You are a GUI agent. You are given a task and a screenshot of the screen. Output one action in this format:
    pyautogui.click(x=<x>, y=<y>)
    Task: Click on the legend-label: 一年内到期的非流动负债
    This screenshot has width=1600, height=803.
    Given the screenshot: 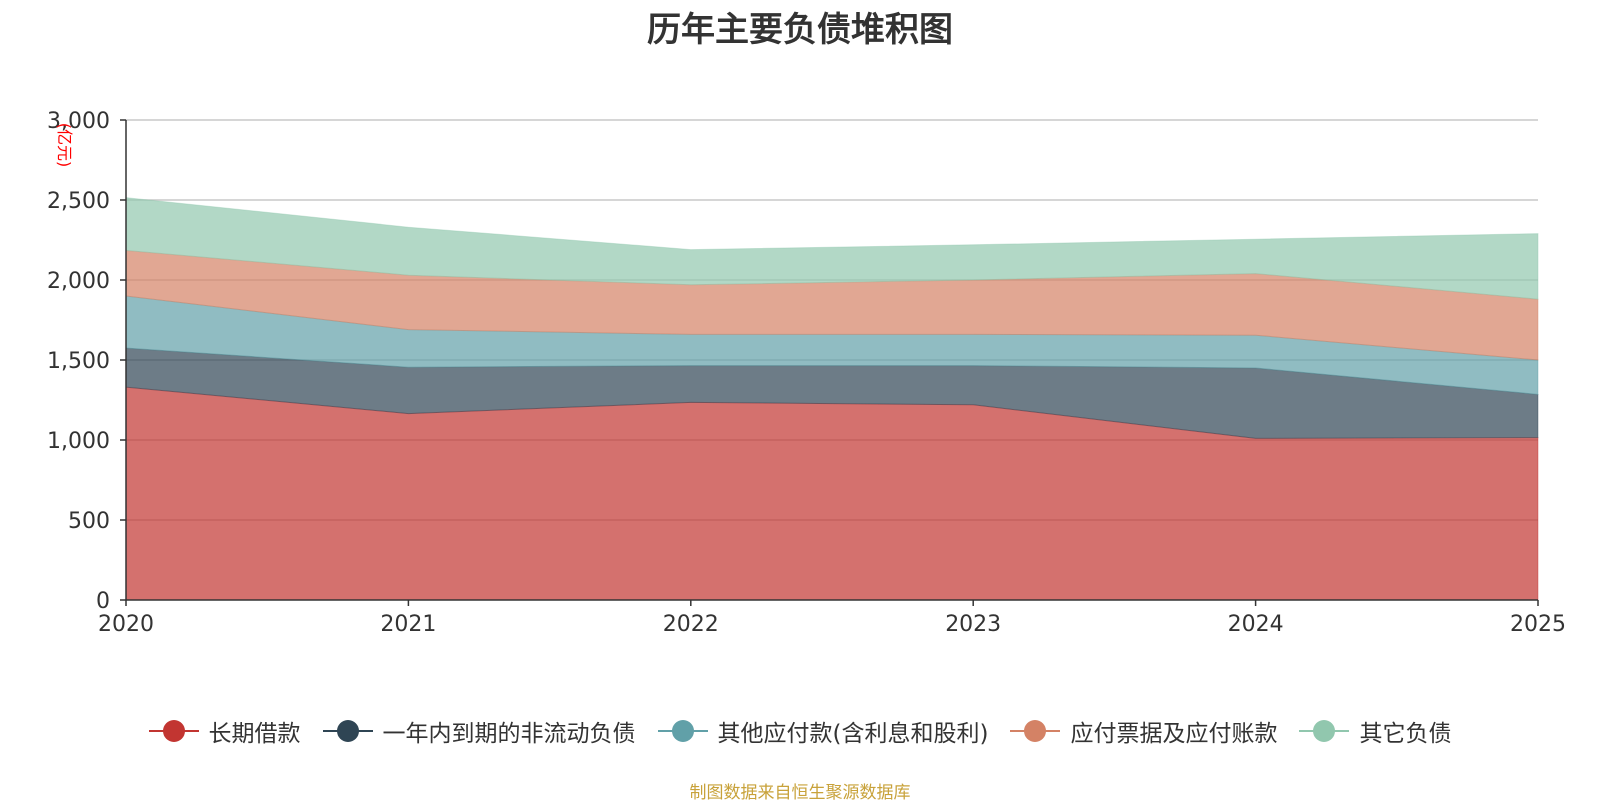 What is the action you would take?
    pyautogui.click(x=509, y=731)
    